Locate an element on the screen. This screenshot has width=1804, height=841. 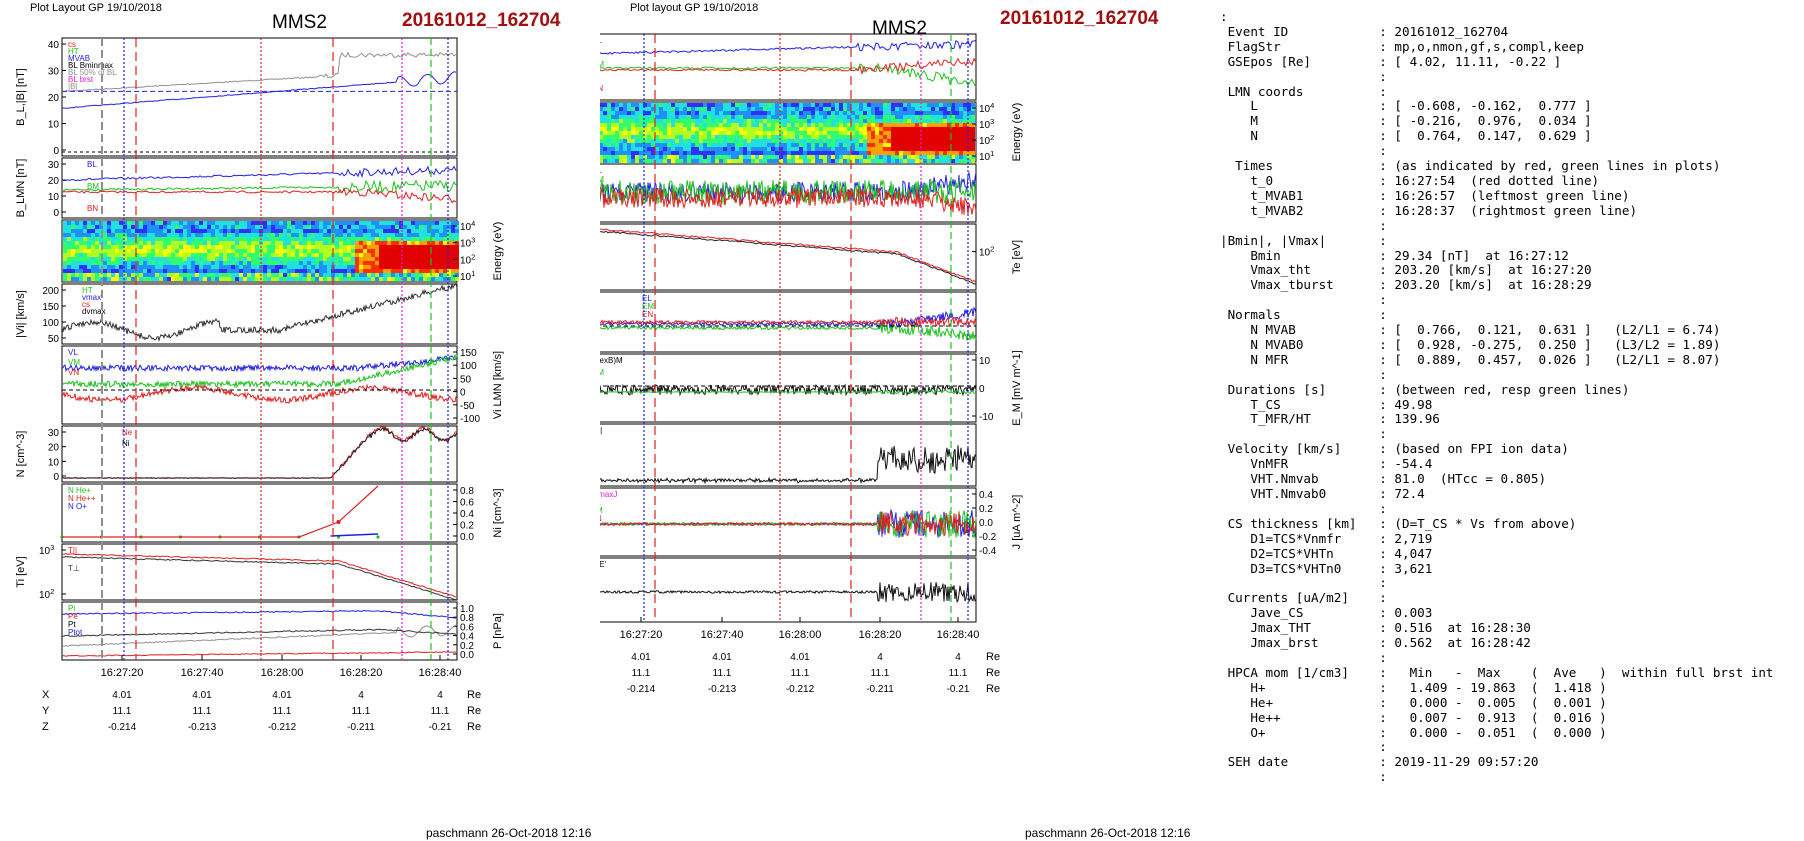
info-key: Jmax_brst is located at coordinates (1300, 643).